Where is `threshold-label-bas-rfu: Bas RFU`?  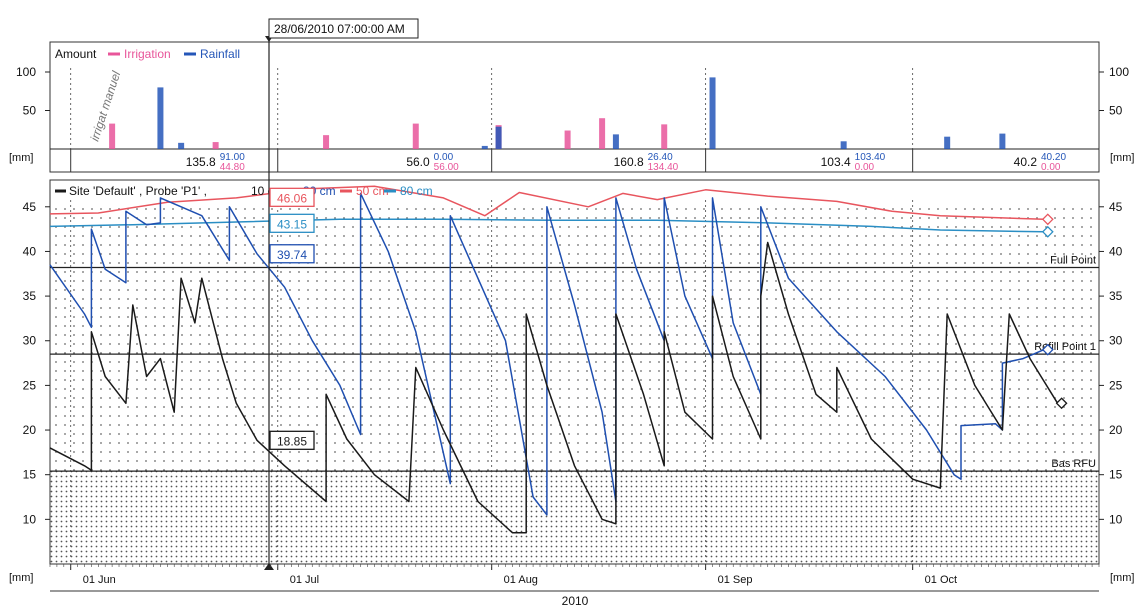 threshold-label-bas-rfu: Bas RFU is located at coordinates (1073, 464).